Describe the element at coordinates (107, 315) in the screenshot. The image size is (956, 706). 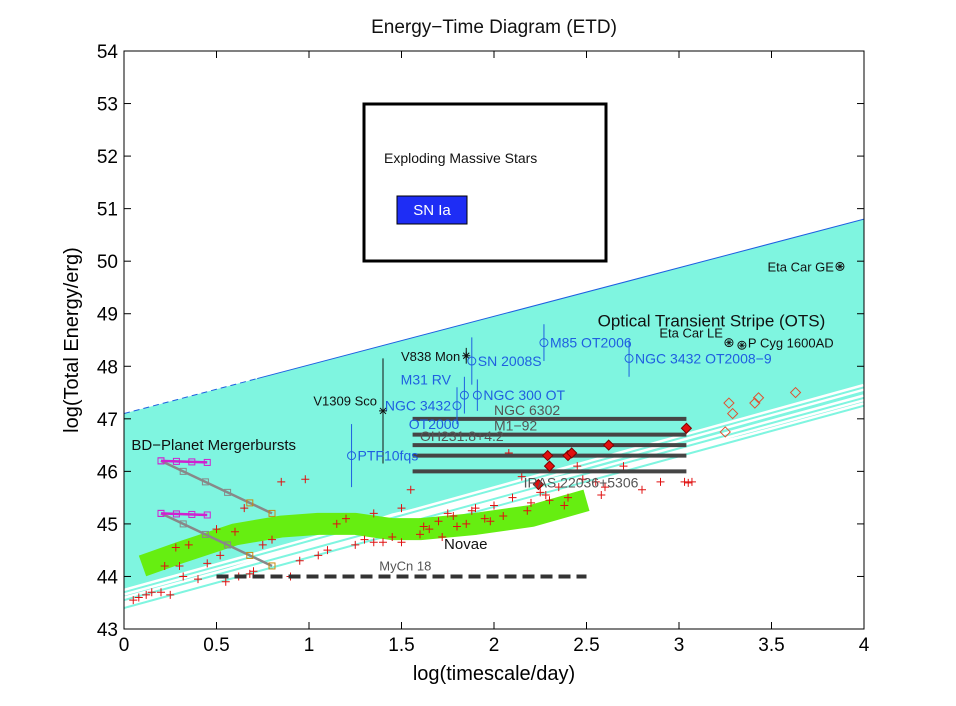
I see `y-tick-label: 49` at that location.